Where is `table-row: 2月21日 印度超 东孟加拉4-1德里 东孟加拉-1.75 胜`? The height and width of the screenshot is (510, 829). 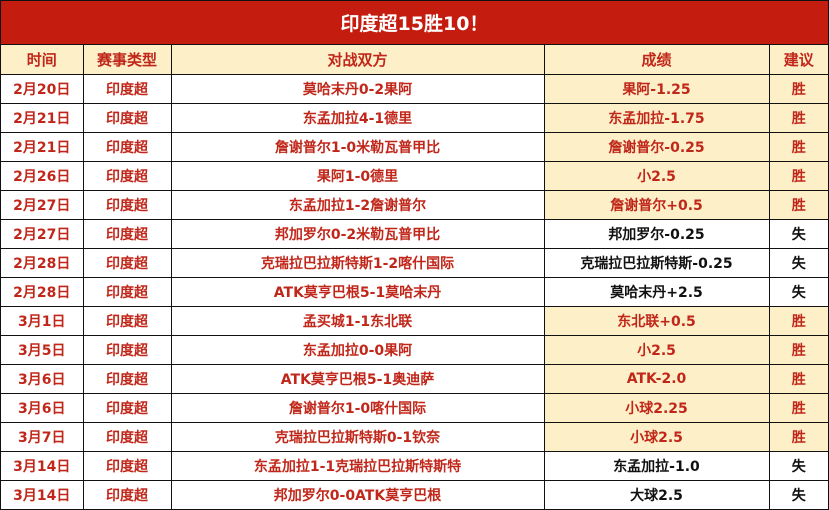
table-row: 2月21日 印度超 东孟加拉4-1德里 东孟加拉-1.75 胜 is located at coordinates (414, 118).